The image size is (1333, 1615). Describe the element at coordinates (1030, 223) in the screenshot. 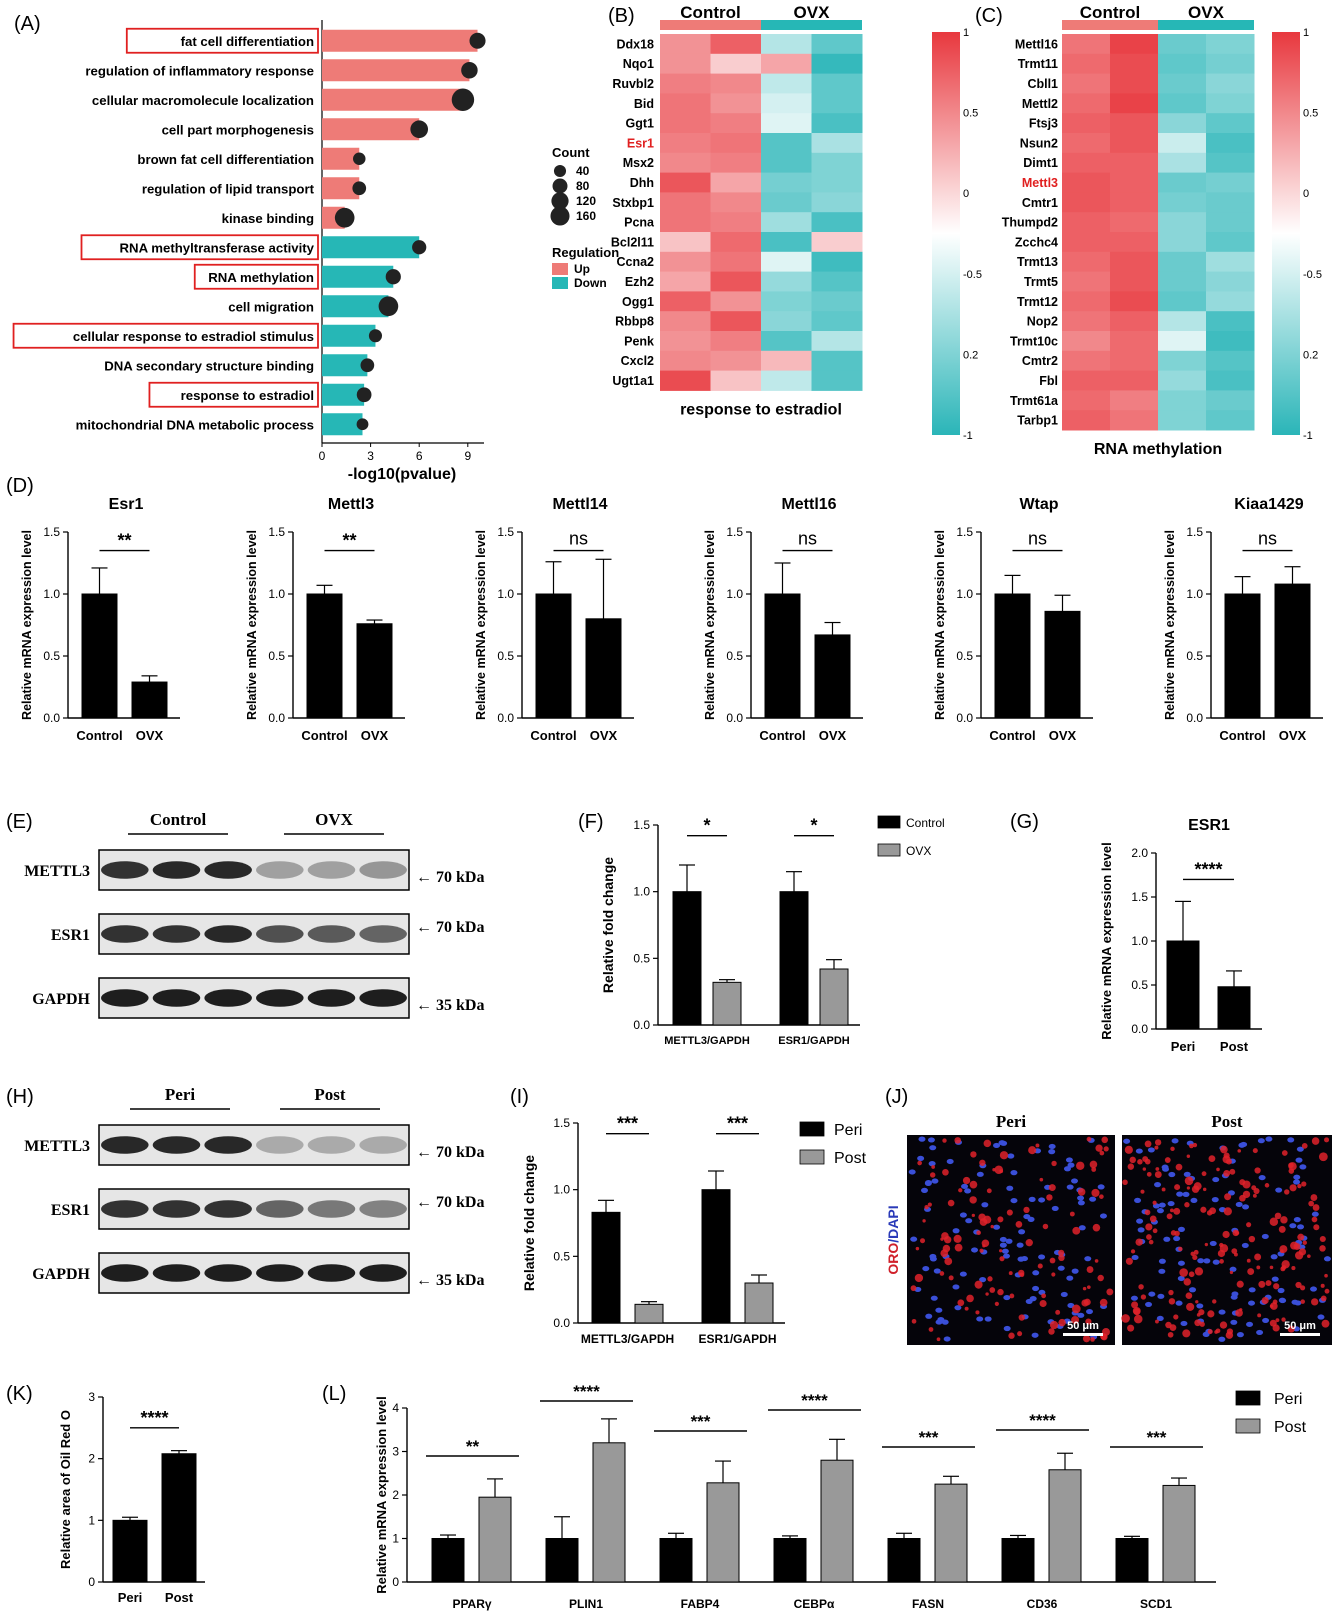

I see `heat-gene-label: Thumpd2` at that location.